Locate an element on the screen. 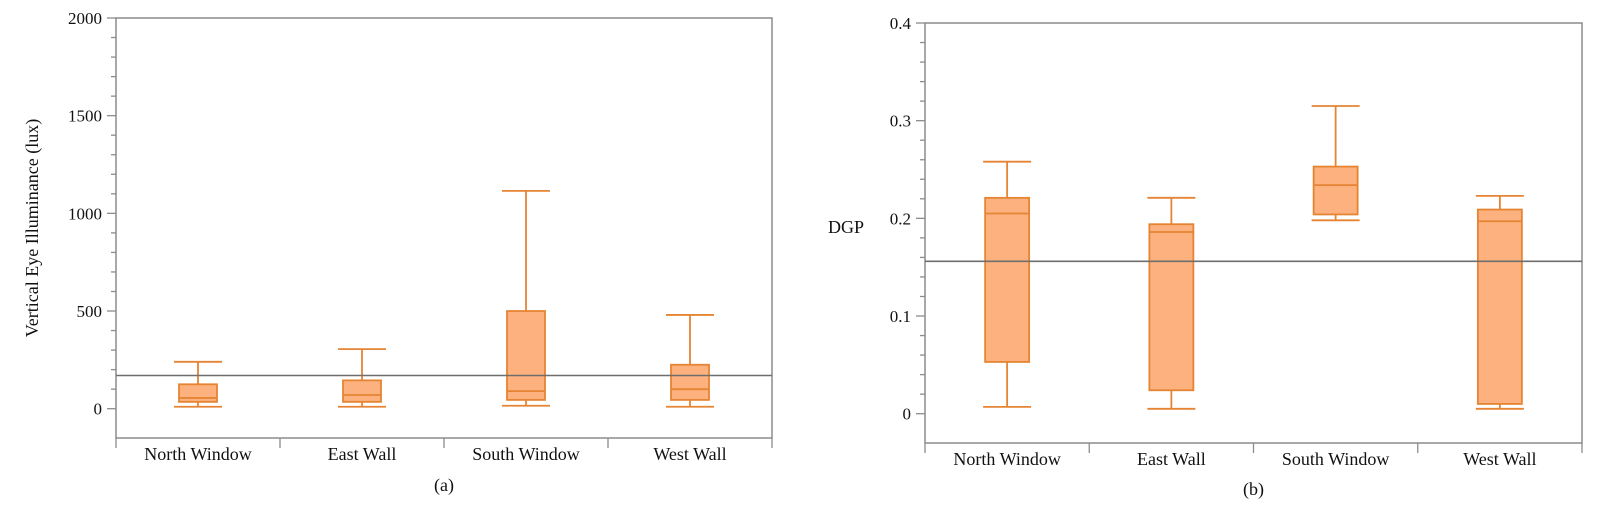 This screenshot has width=1600, height=516. y-tick-label: 0.2 is located at coordinates (900, 218).